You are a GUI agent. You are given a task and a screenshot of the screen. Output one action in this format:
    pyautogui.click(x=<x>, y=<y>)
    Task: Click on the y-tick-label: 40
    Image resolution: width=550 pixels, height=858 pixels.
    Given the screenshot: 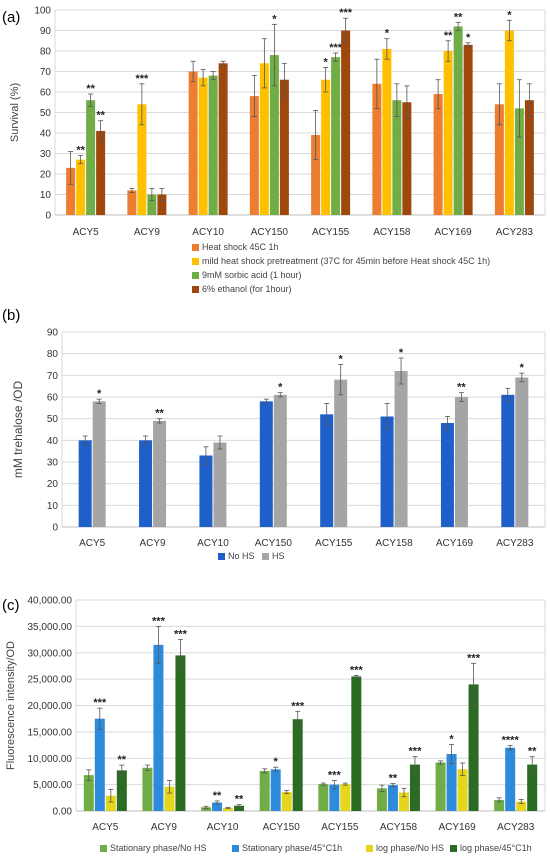 What is the action you would take?
    pyautogui.click(x=53, y=441)
    